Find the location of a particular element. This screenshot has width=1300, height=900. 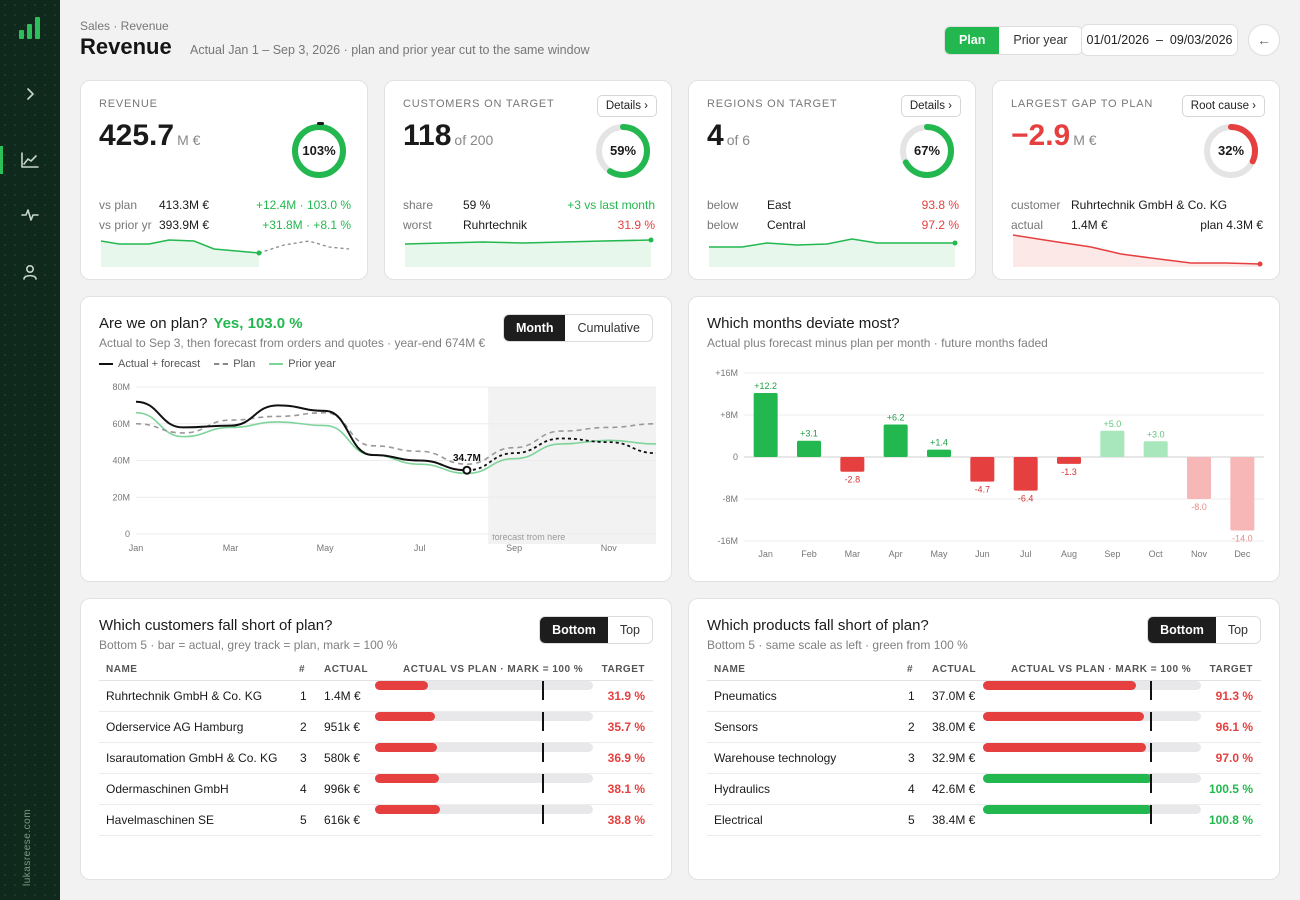

kpi-ring: 103% is located at coordinates (319, 151).